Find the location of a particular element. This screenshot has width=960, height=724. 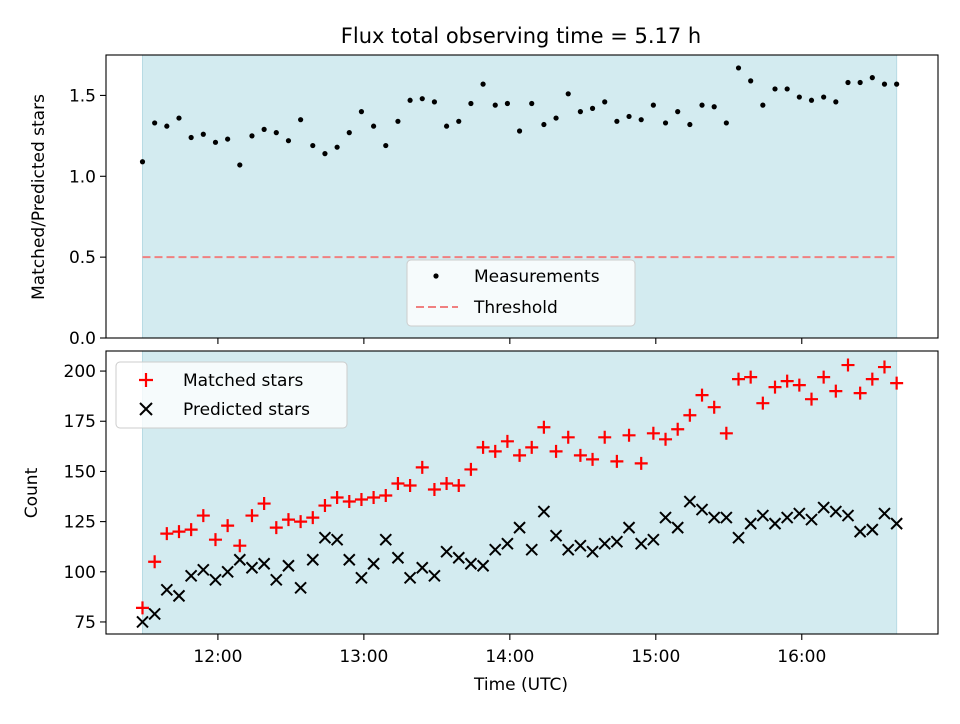

bottom-y-tick-label: 75 is located at coordinates (85, 623).